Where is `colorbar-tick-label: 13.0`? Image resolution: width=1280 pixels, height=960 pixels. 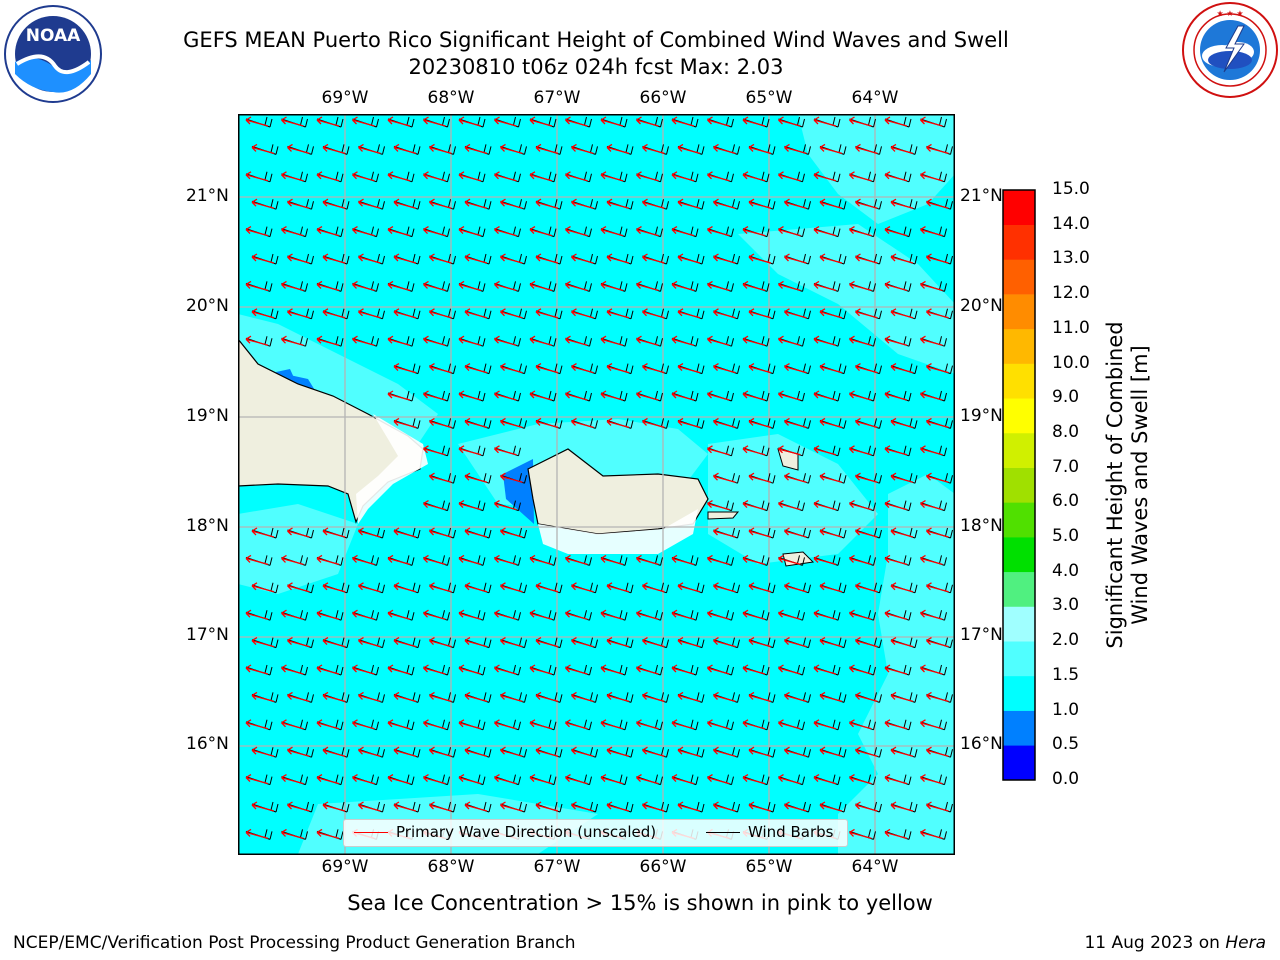
colorbar-tick-label: 13.0 is located at coordinates (1071, 258).